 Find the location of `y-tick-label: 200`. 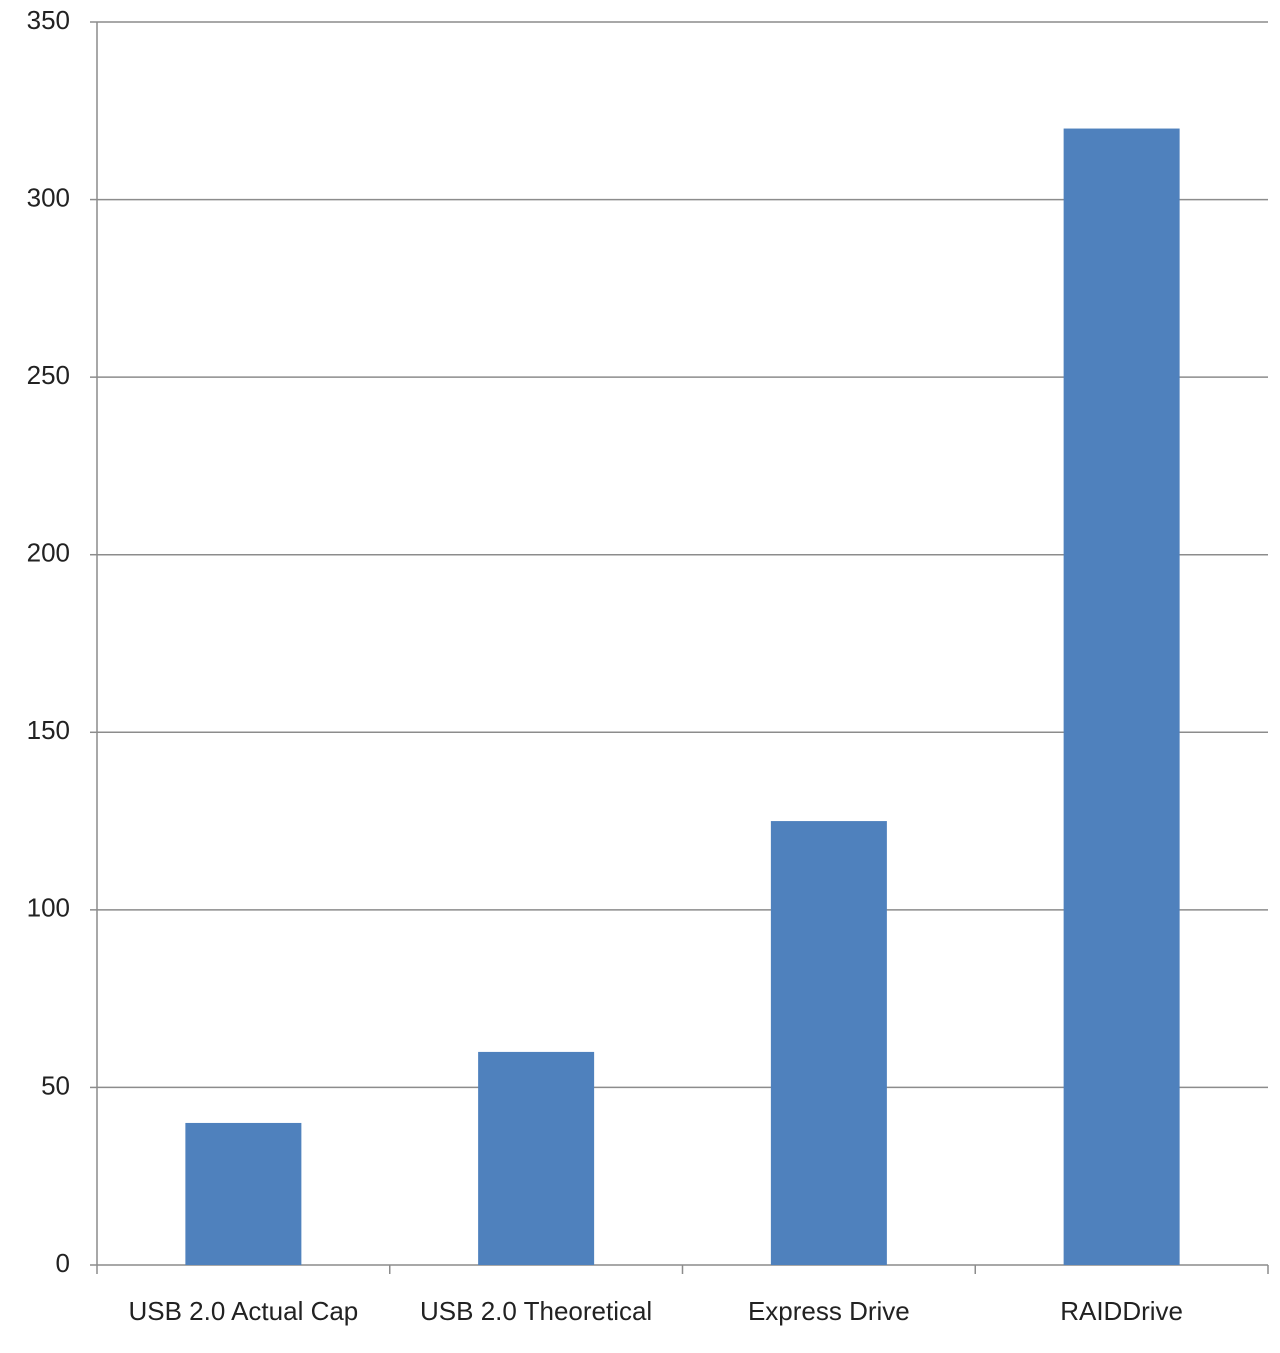

y-tick-label: 200 is located at coordinates (48, 553).